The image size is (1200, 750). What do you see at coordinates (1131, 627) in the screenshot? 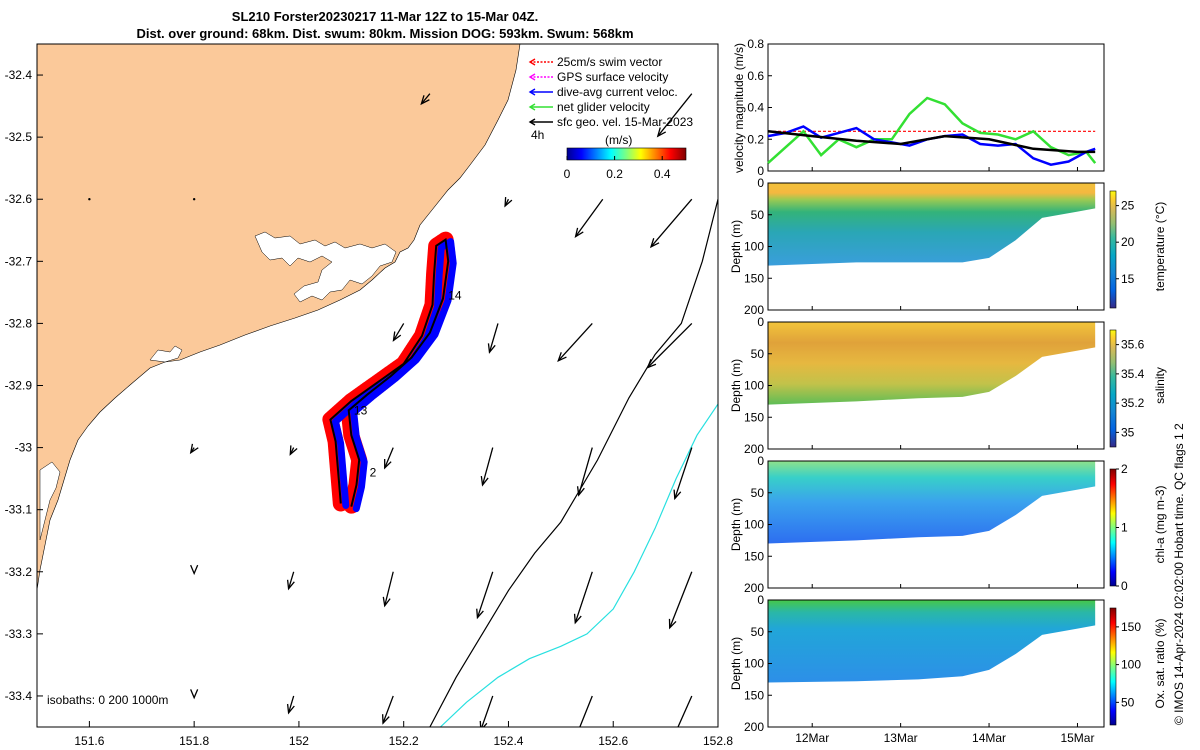
I see `section-colorbar-tick-label: 150` at bounding box center [1131, 627].